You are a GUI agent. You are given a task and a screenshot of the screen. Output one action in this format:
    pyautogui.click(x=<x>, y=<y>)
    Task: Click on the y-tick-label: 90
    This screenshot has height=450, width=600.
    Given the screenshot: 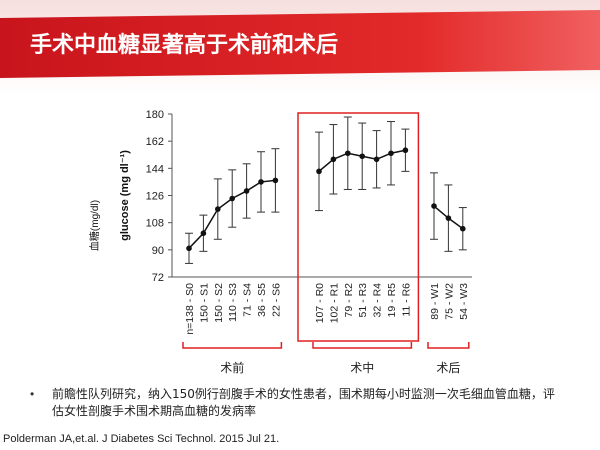 What is the action you would take?
    pyautogui.click(x=158, y=251)
    